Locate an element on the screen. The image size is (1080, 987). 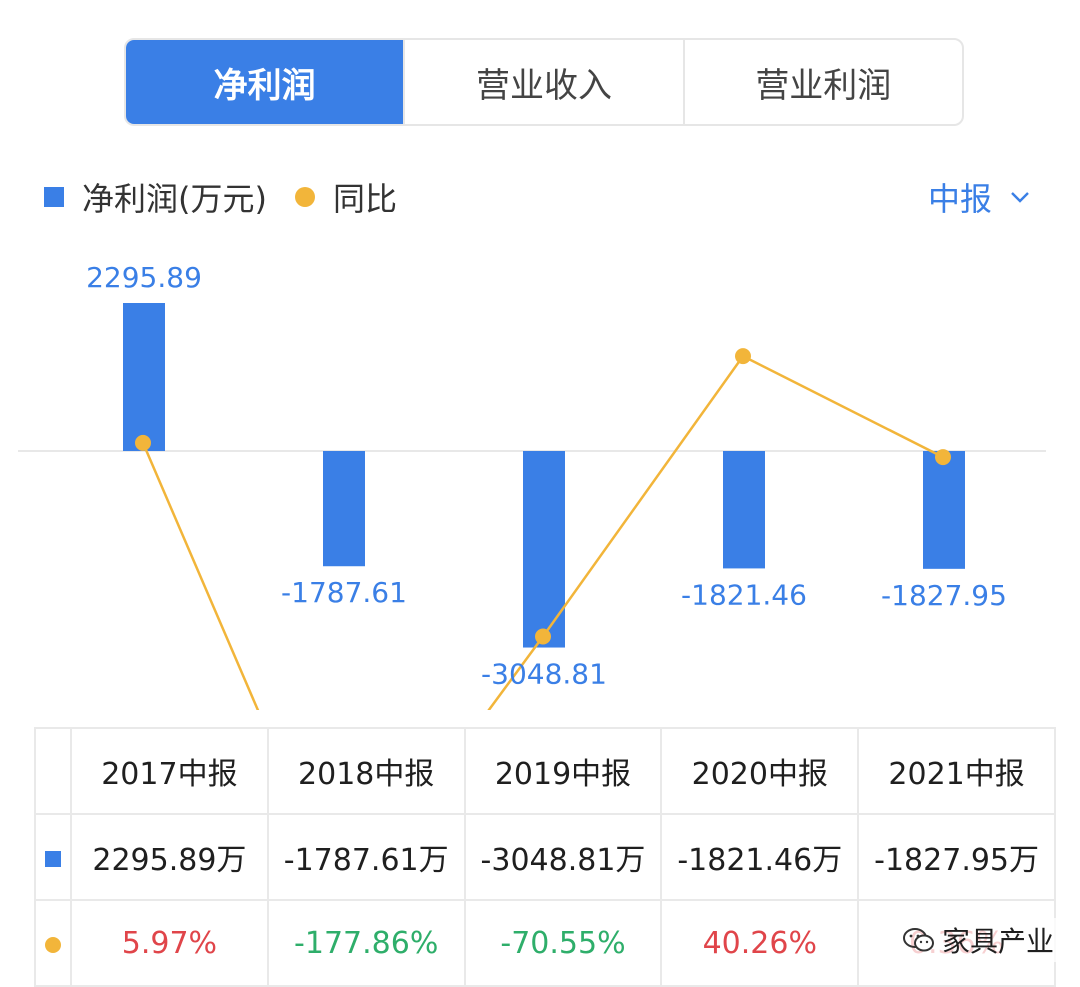
bar-2018中报 is located at coordinates (344, 509).